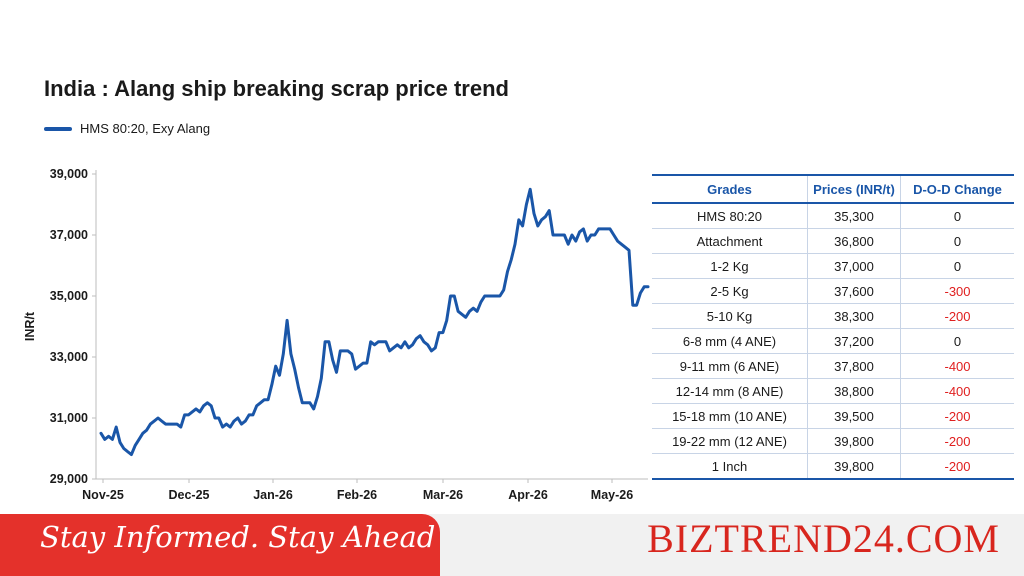 The width and height of the screenshot is (1024, 576). Describe the element at coordinates (730, 441) in the screenshot. I see `grade-cell: 19-22 mm (12 ANE)` at that location.